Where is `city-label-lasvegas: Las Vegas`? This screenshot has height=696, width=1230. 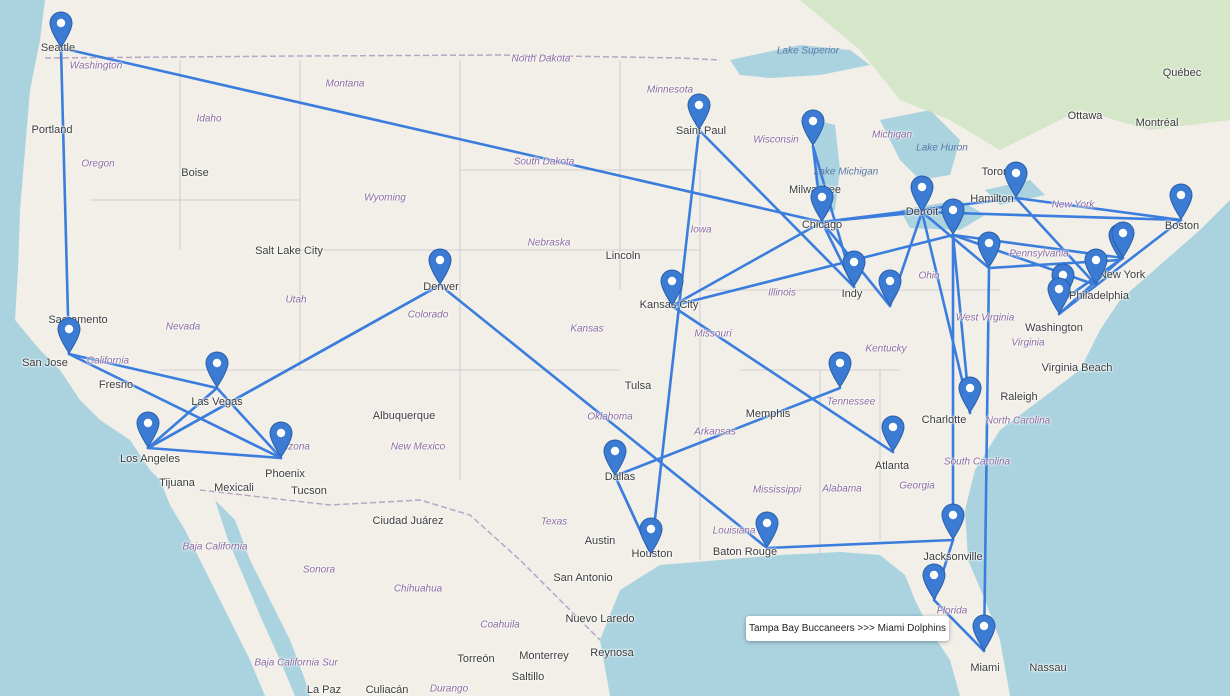 city-label-lasvegas: Las Vegas is located at coordinates (217, 402).